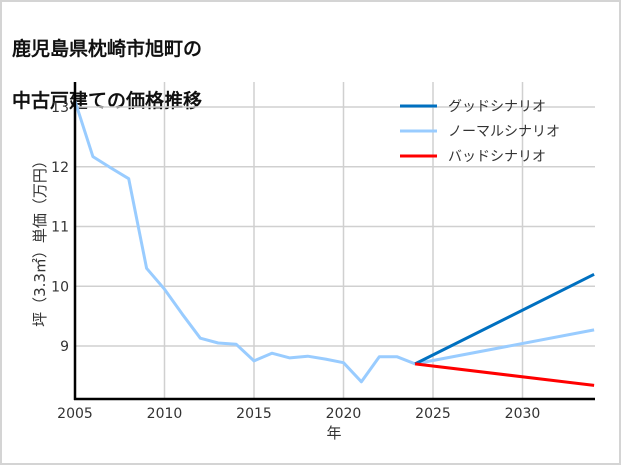 Image resolution: width=621 pixels, height=465 pixels. What do you see at coordinates (165, 414) in the screenshot?
I see `x-tick-label: 2010` at bounding box center [165, 414].